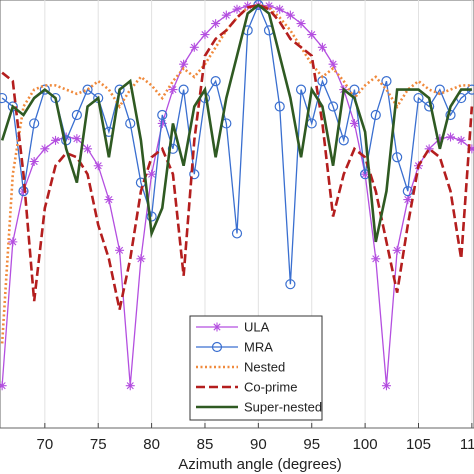  I want to click on x-tick-label: 70, so click(44, 444).